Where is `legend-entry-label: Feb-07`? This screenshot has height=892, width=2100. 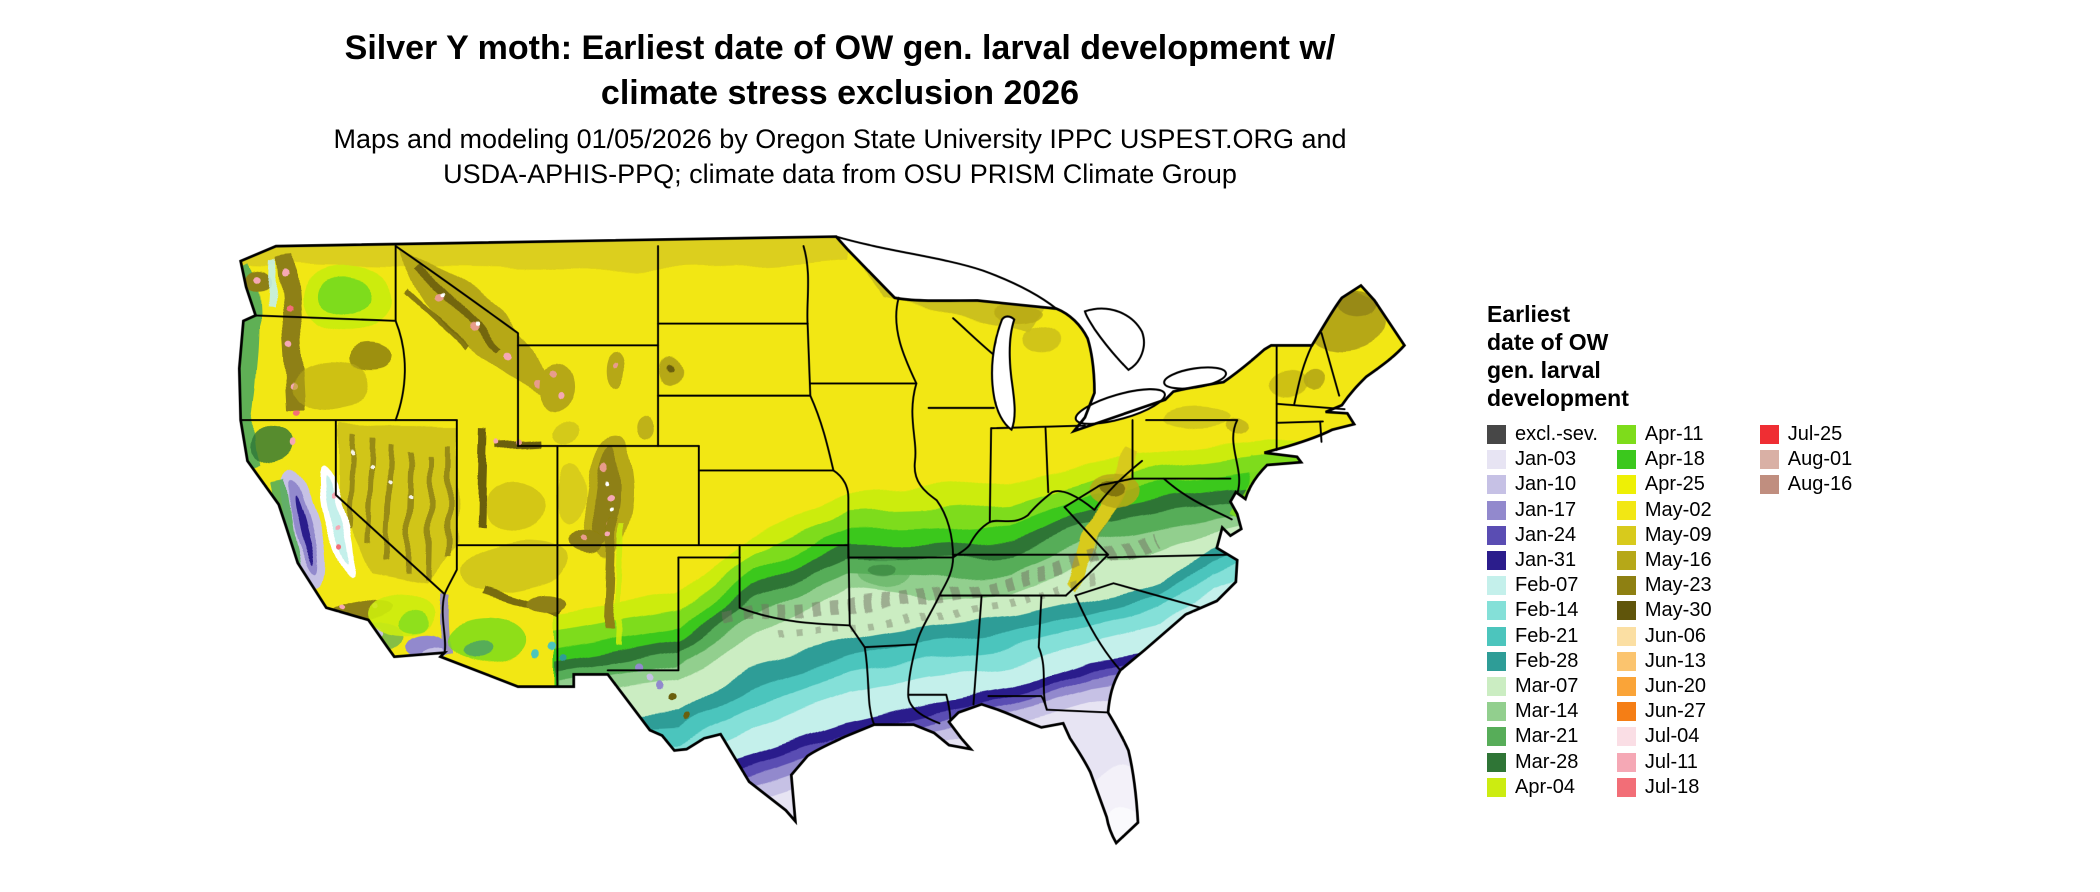
legend-entry-label: Feb-07 is located at coordinates (1547, 585).